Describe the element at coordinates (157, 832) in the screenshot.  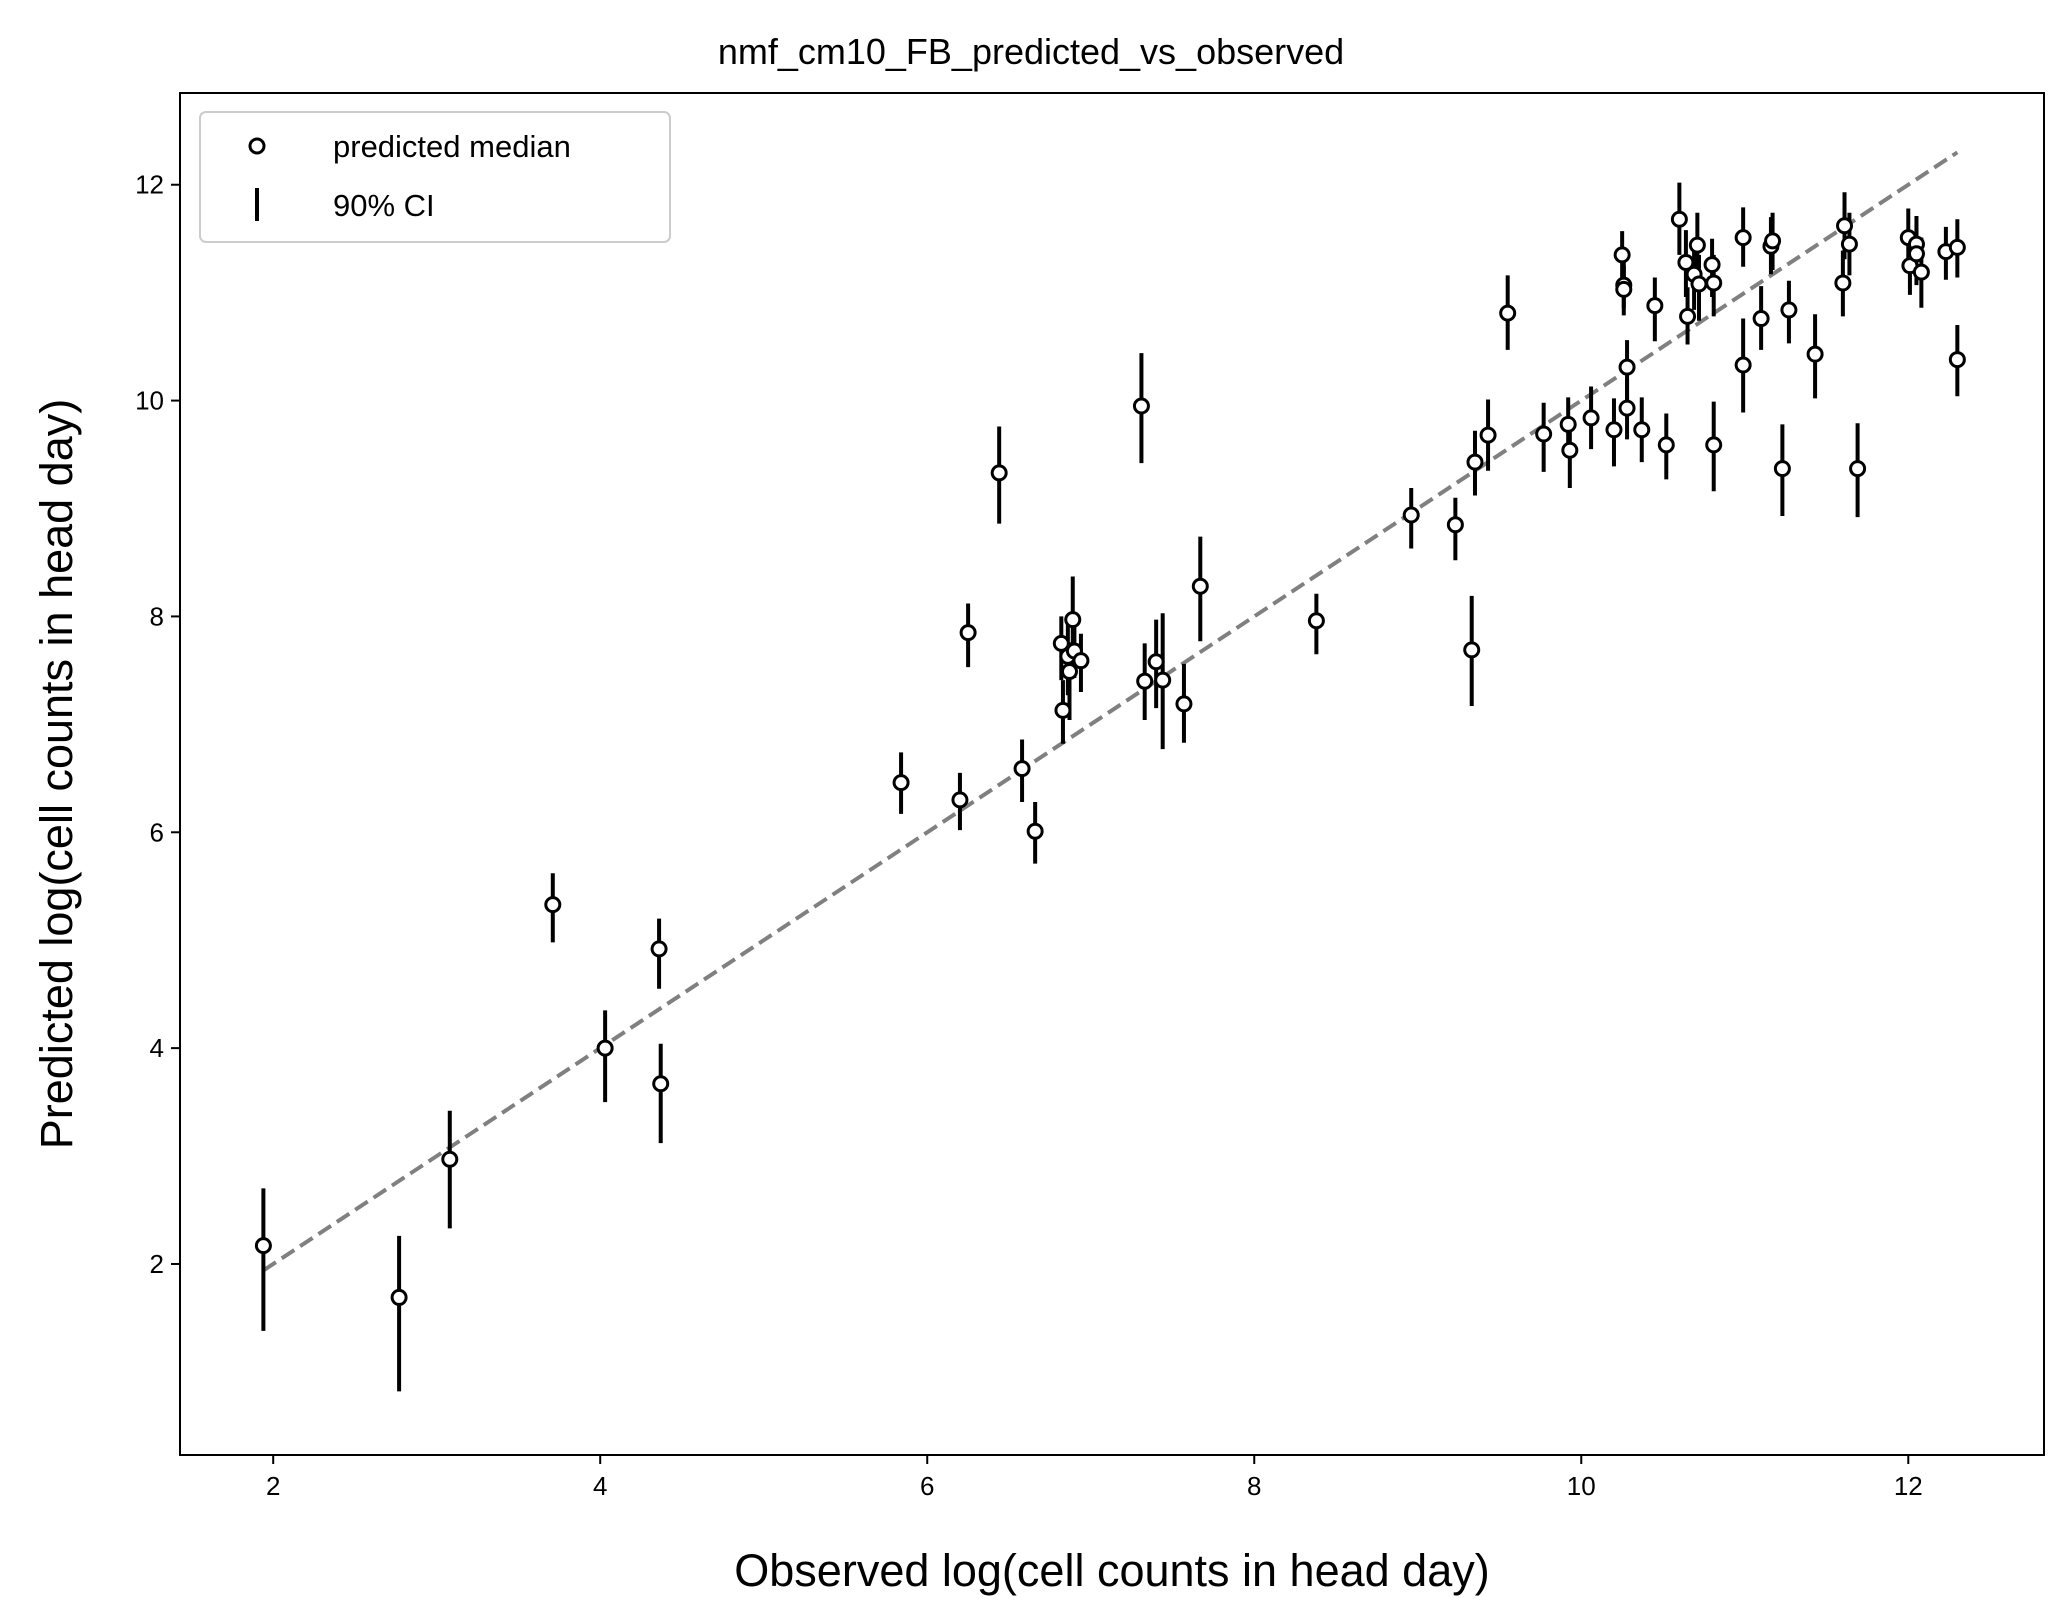
I see `y-tick-label: 6` at that location.